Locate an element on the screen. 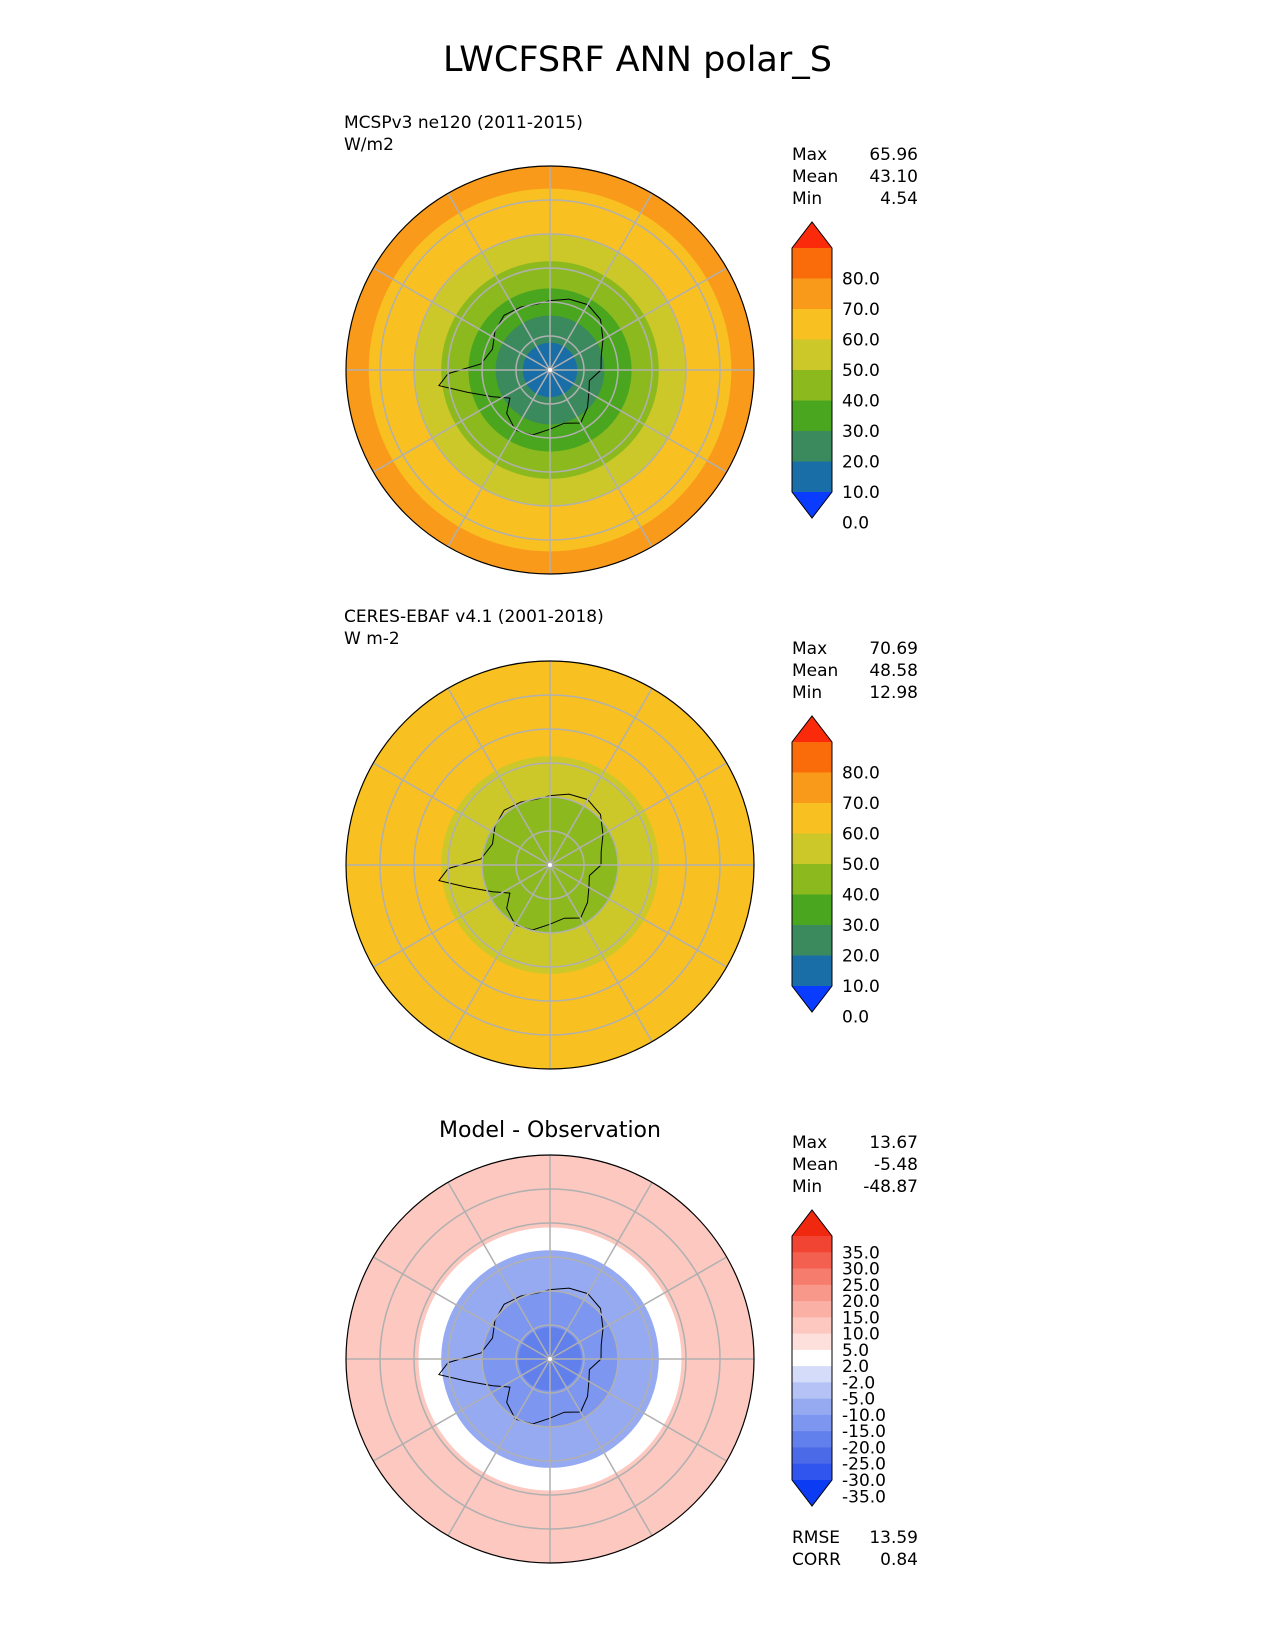  colorbar-tick-label: 2.0 is located at coordinates (855, 1367).